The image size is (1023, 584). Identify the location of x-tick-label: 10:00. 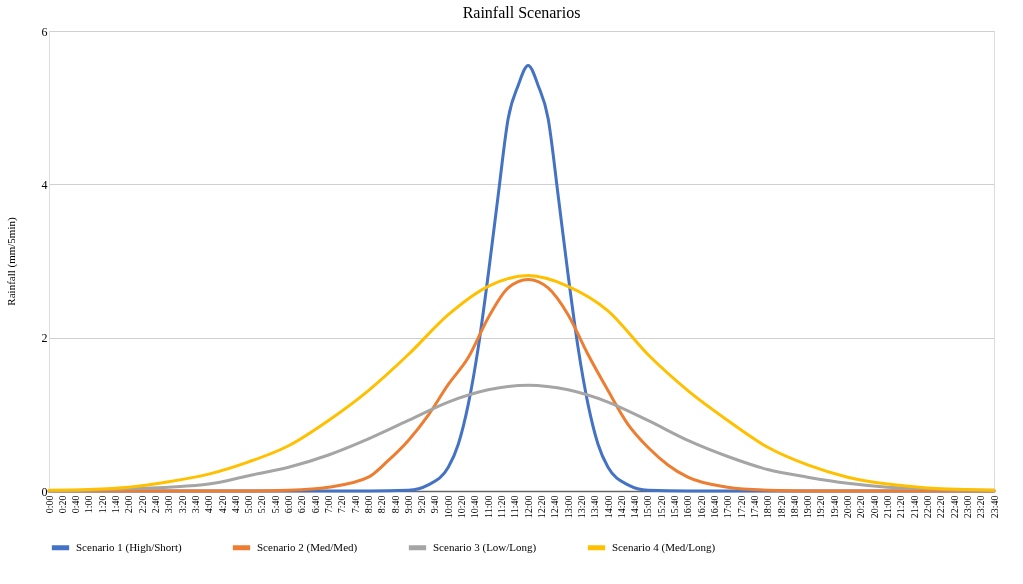
(448, 507).